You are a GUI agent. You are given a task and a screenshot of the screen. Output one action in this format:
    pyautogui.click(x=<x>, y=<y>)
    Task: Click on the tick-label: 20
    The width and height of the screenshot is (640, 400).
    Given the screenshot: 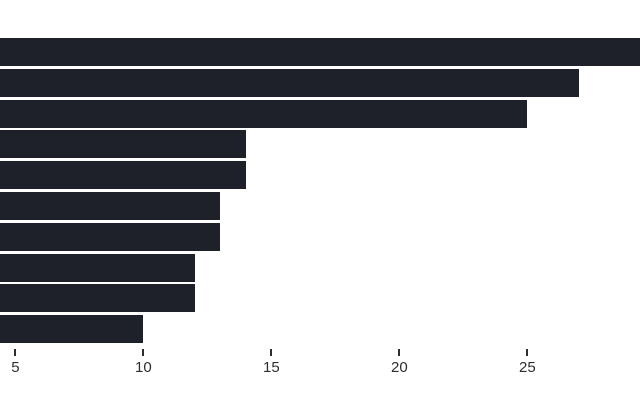 What is the action you would take?
    pyautogui.click(x=399, y=367)
    